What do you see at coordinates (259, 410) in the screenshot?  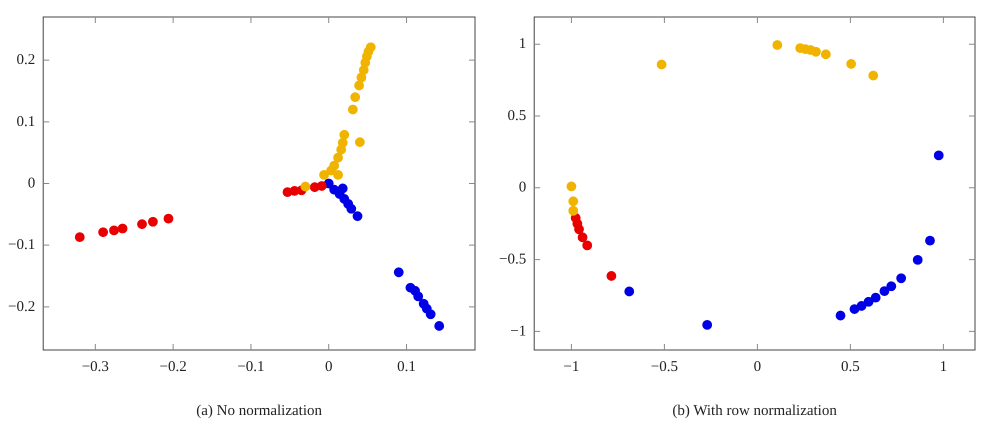 I see `x-axis-title: (a) No normalization` at bounding box center [259, 410].